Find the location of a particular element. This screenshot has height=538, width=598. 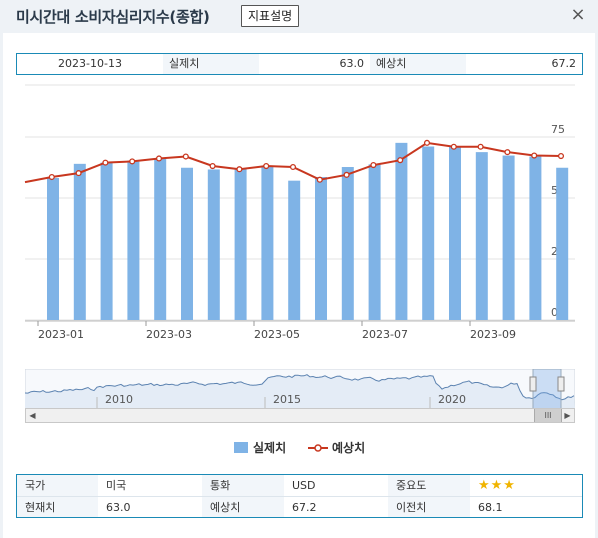

navigator-line is located at coordinates (300, 387).